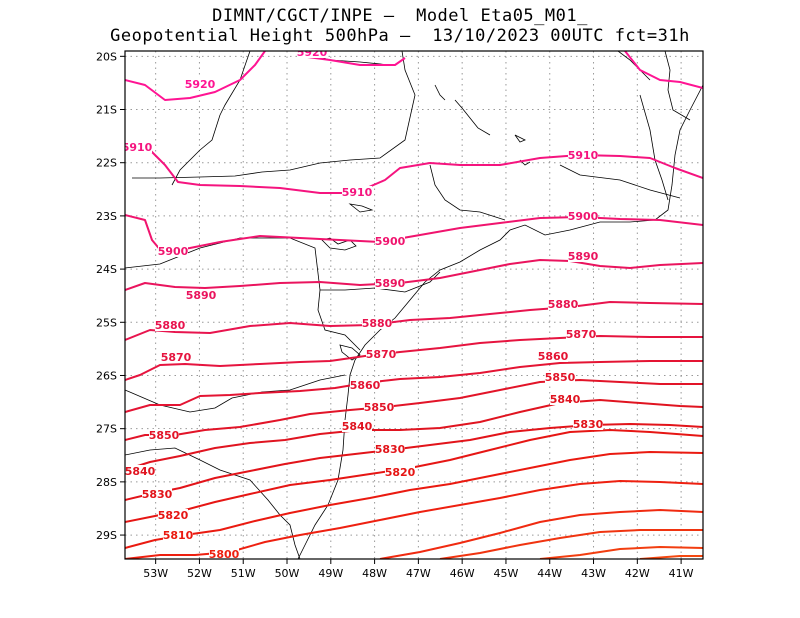 This screenshot has width=800, height=618. Describe the element at coordinates (106, 269) in the screenshot. I see `lat-tick-label: 24S` at that location.